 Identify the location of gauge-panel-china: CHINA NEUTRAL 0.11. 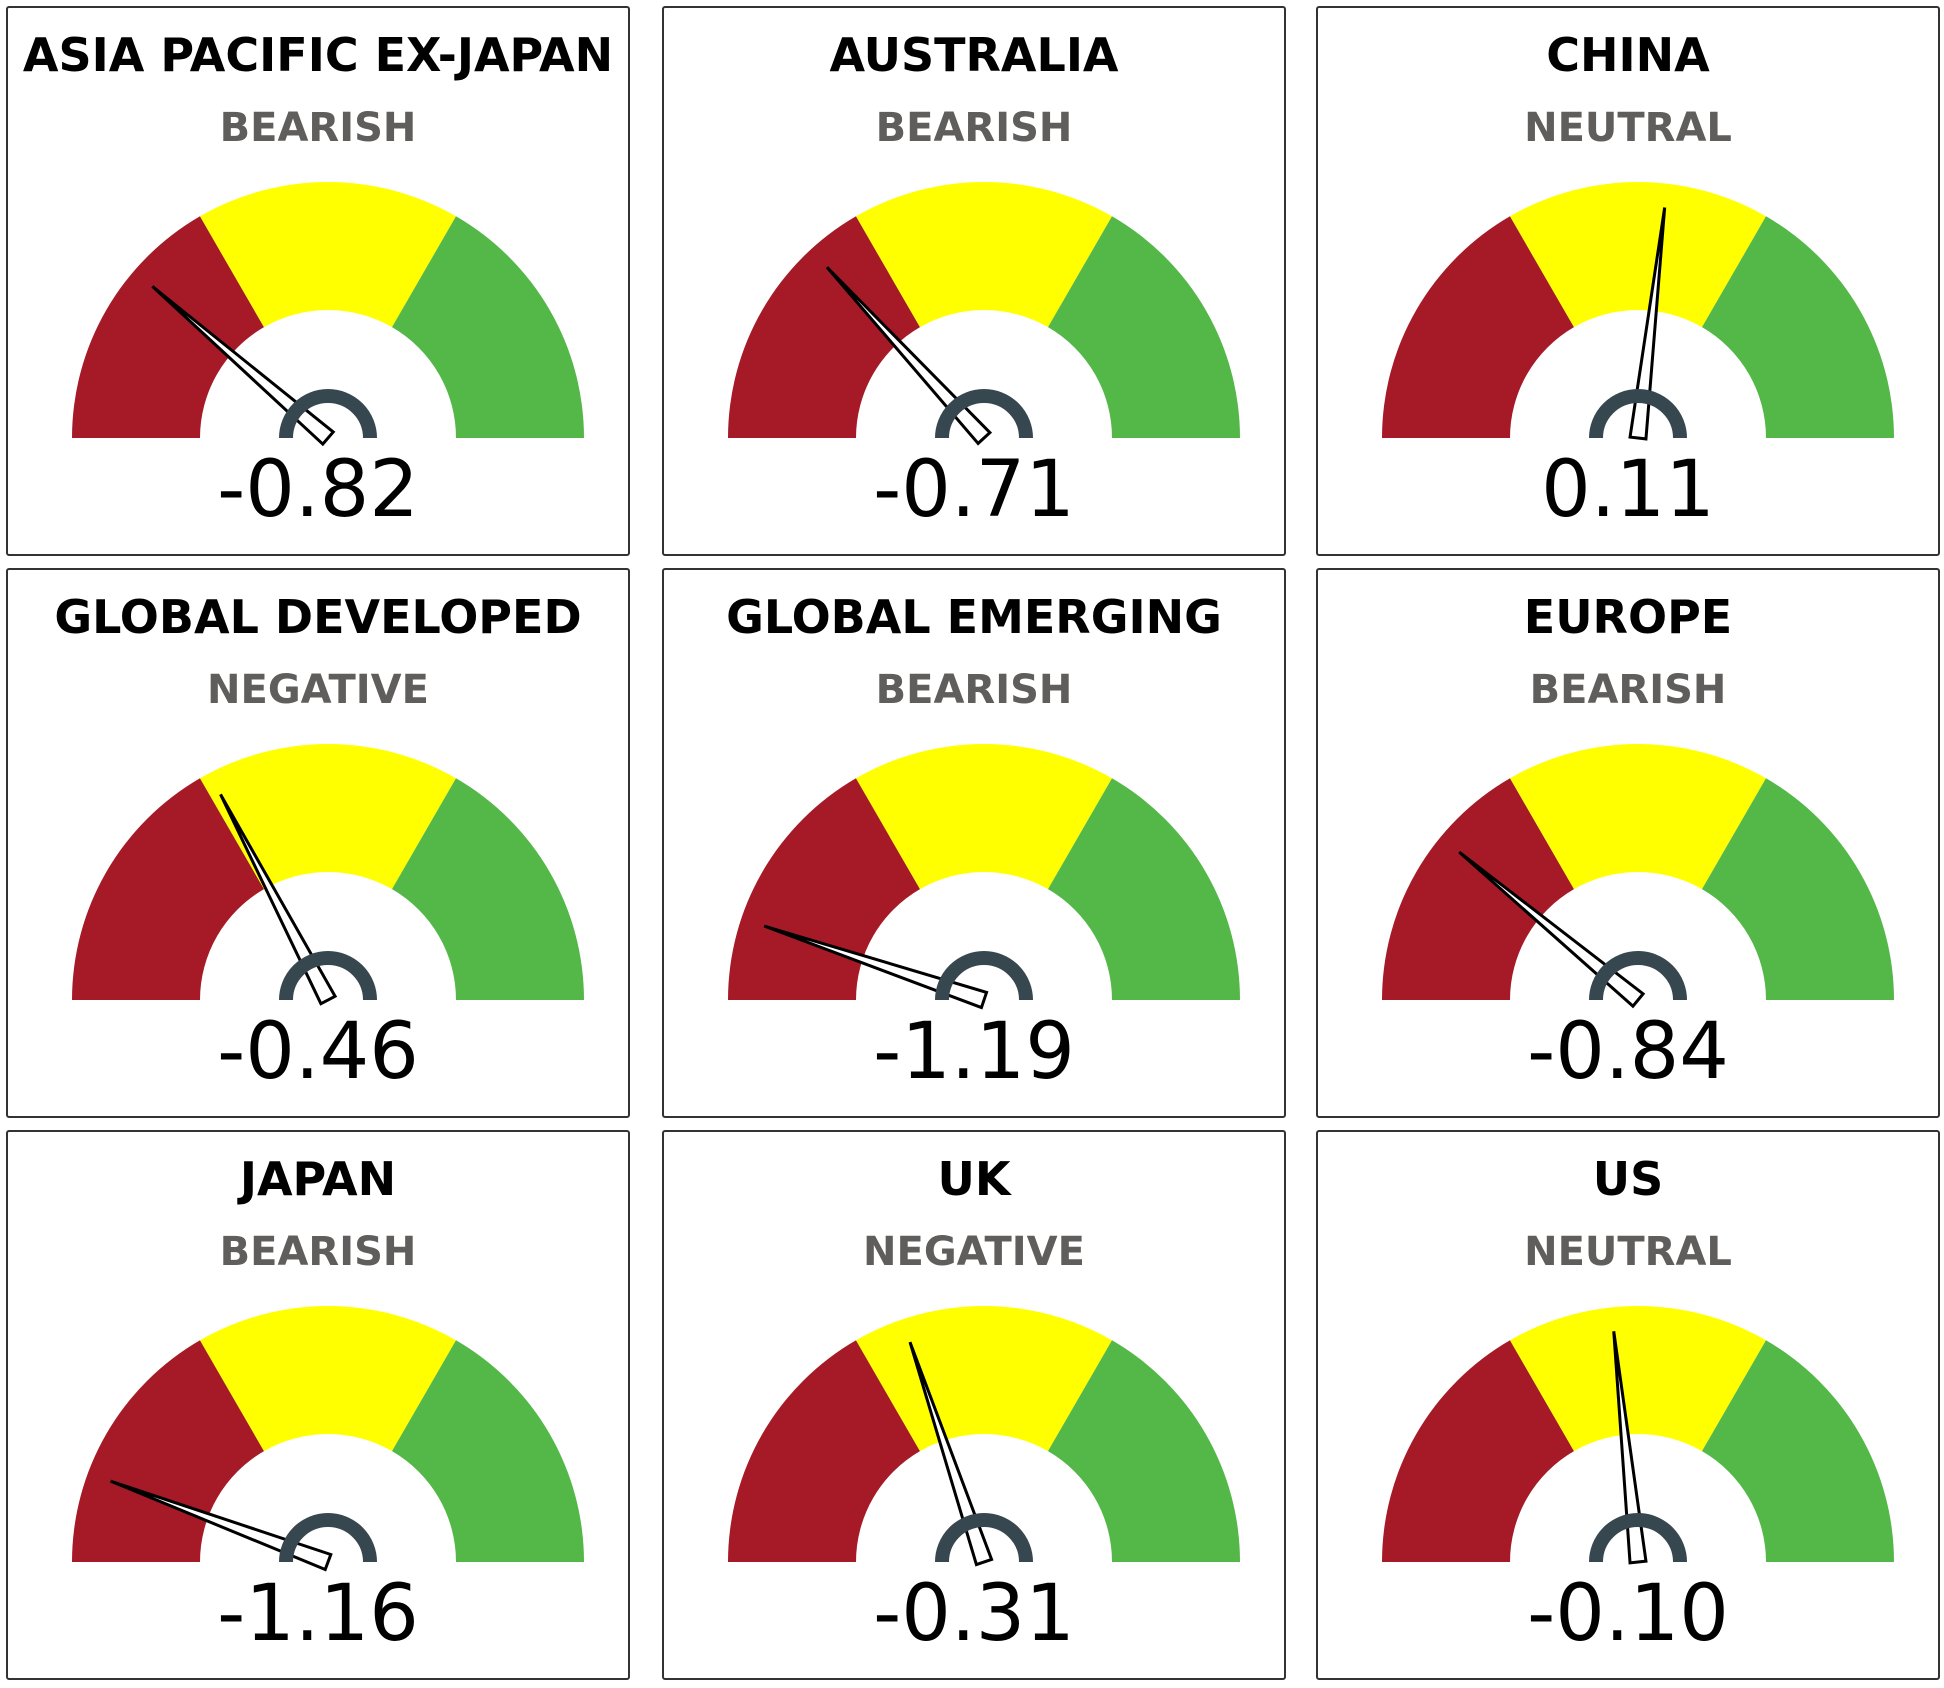
(1628, 281).